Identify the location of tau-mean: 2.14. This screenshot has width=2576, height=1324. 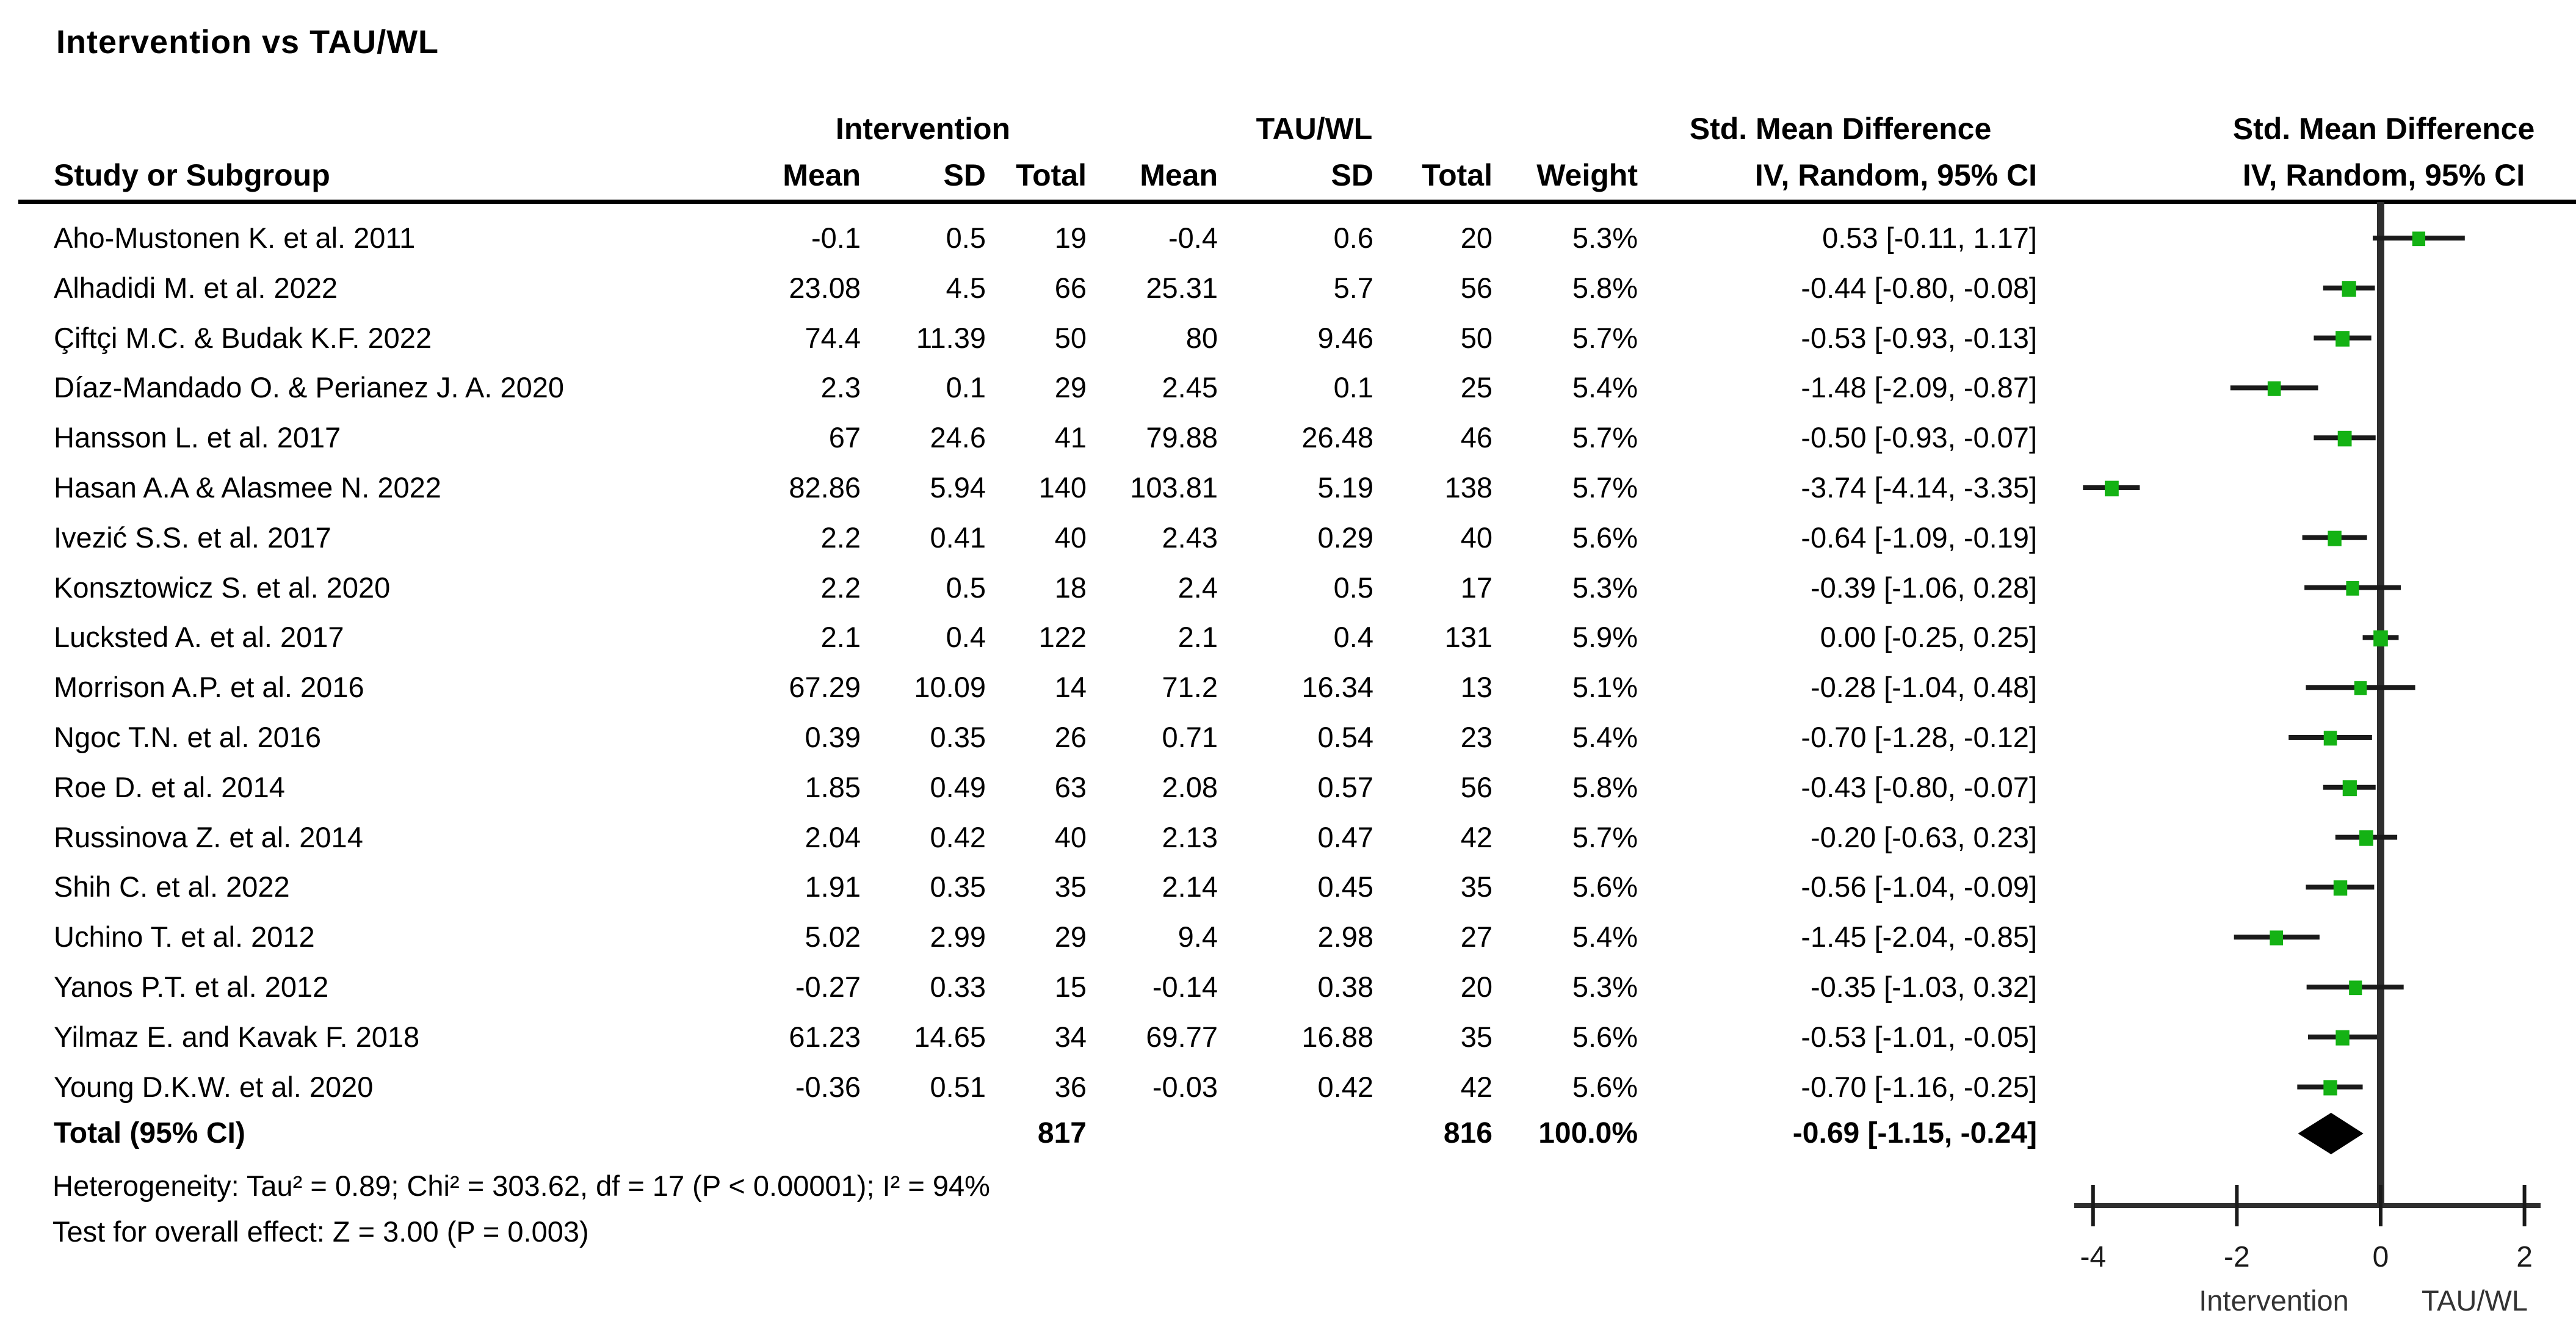
(1190, 886).